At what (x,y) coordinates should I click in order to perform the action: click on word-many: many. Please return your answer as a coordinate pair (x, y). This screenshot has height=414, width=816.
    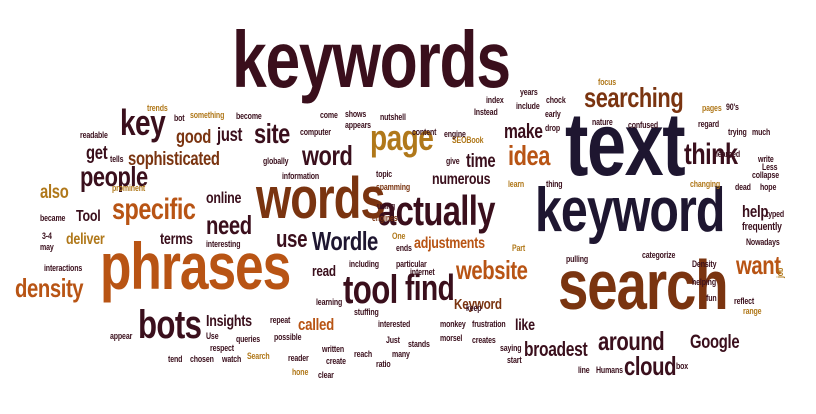
    Looking at the image, I should click on (401, 354).